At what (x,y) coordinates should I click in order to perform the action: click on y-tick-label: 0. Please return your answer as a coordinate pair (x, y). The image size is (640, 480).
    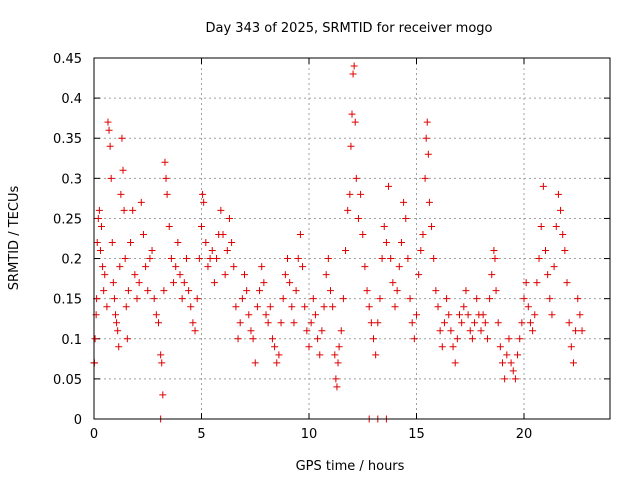
    Looking at the image, I should click on (78, 420).